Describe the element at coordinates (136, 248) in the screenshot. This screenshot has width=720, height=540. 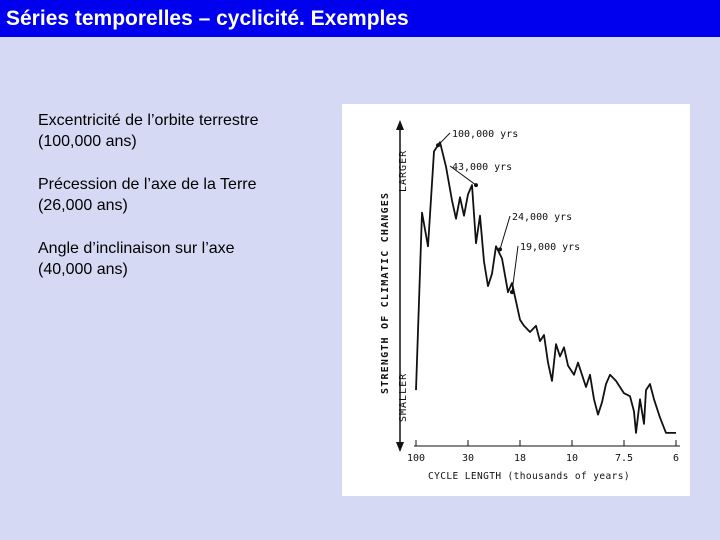
I see `bullet-tilt-line1: Angle d’inclinaison sur l’axe` at that location.